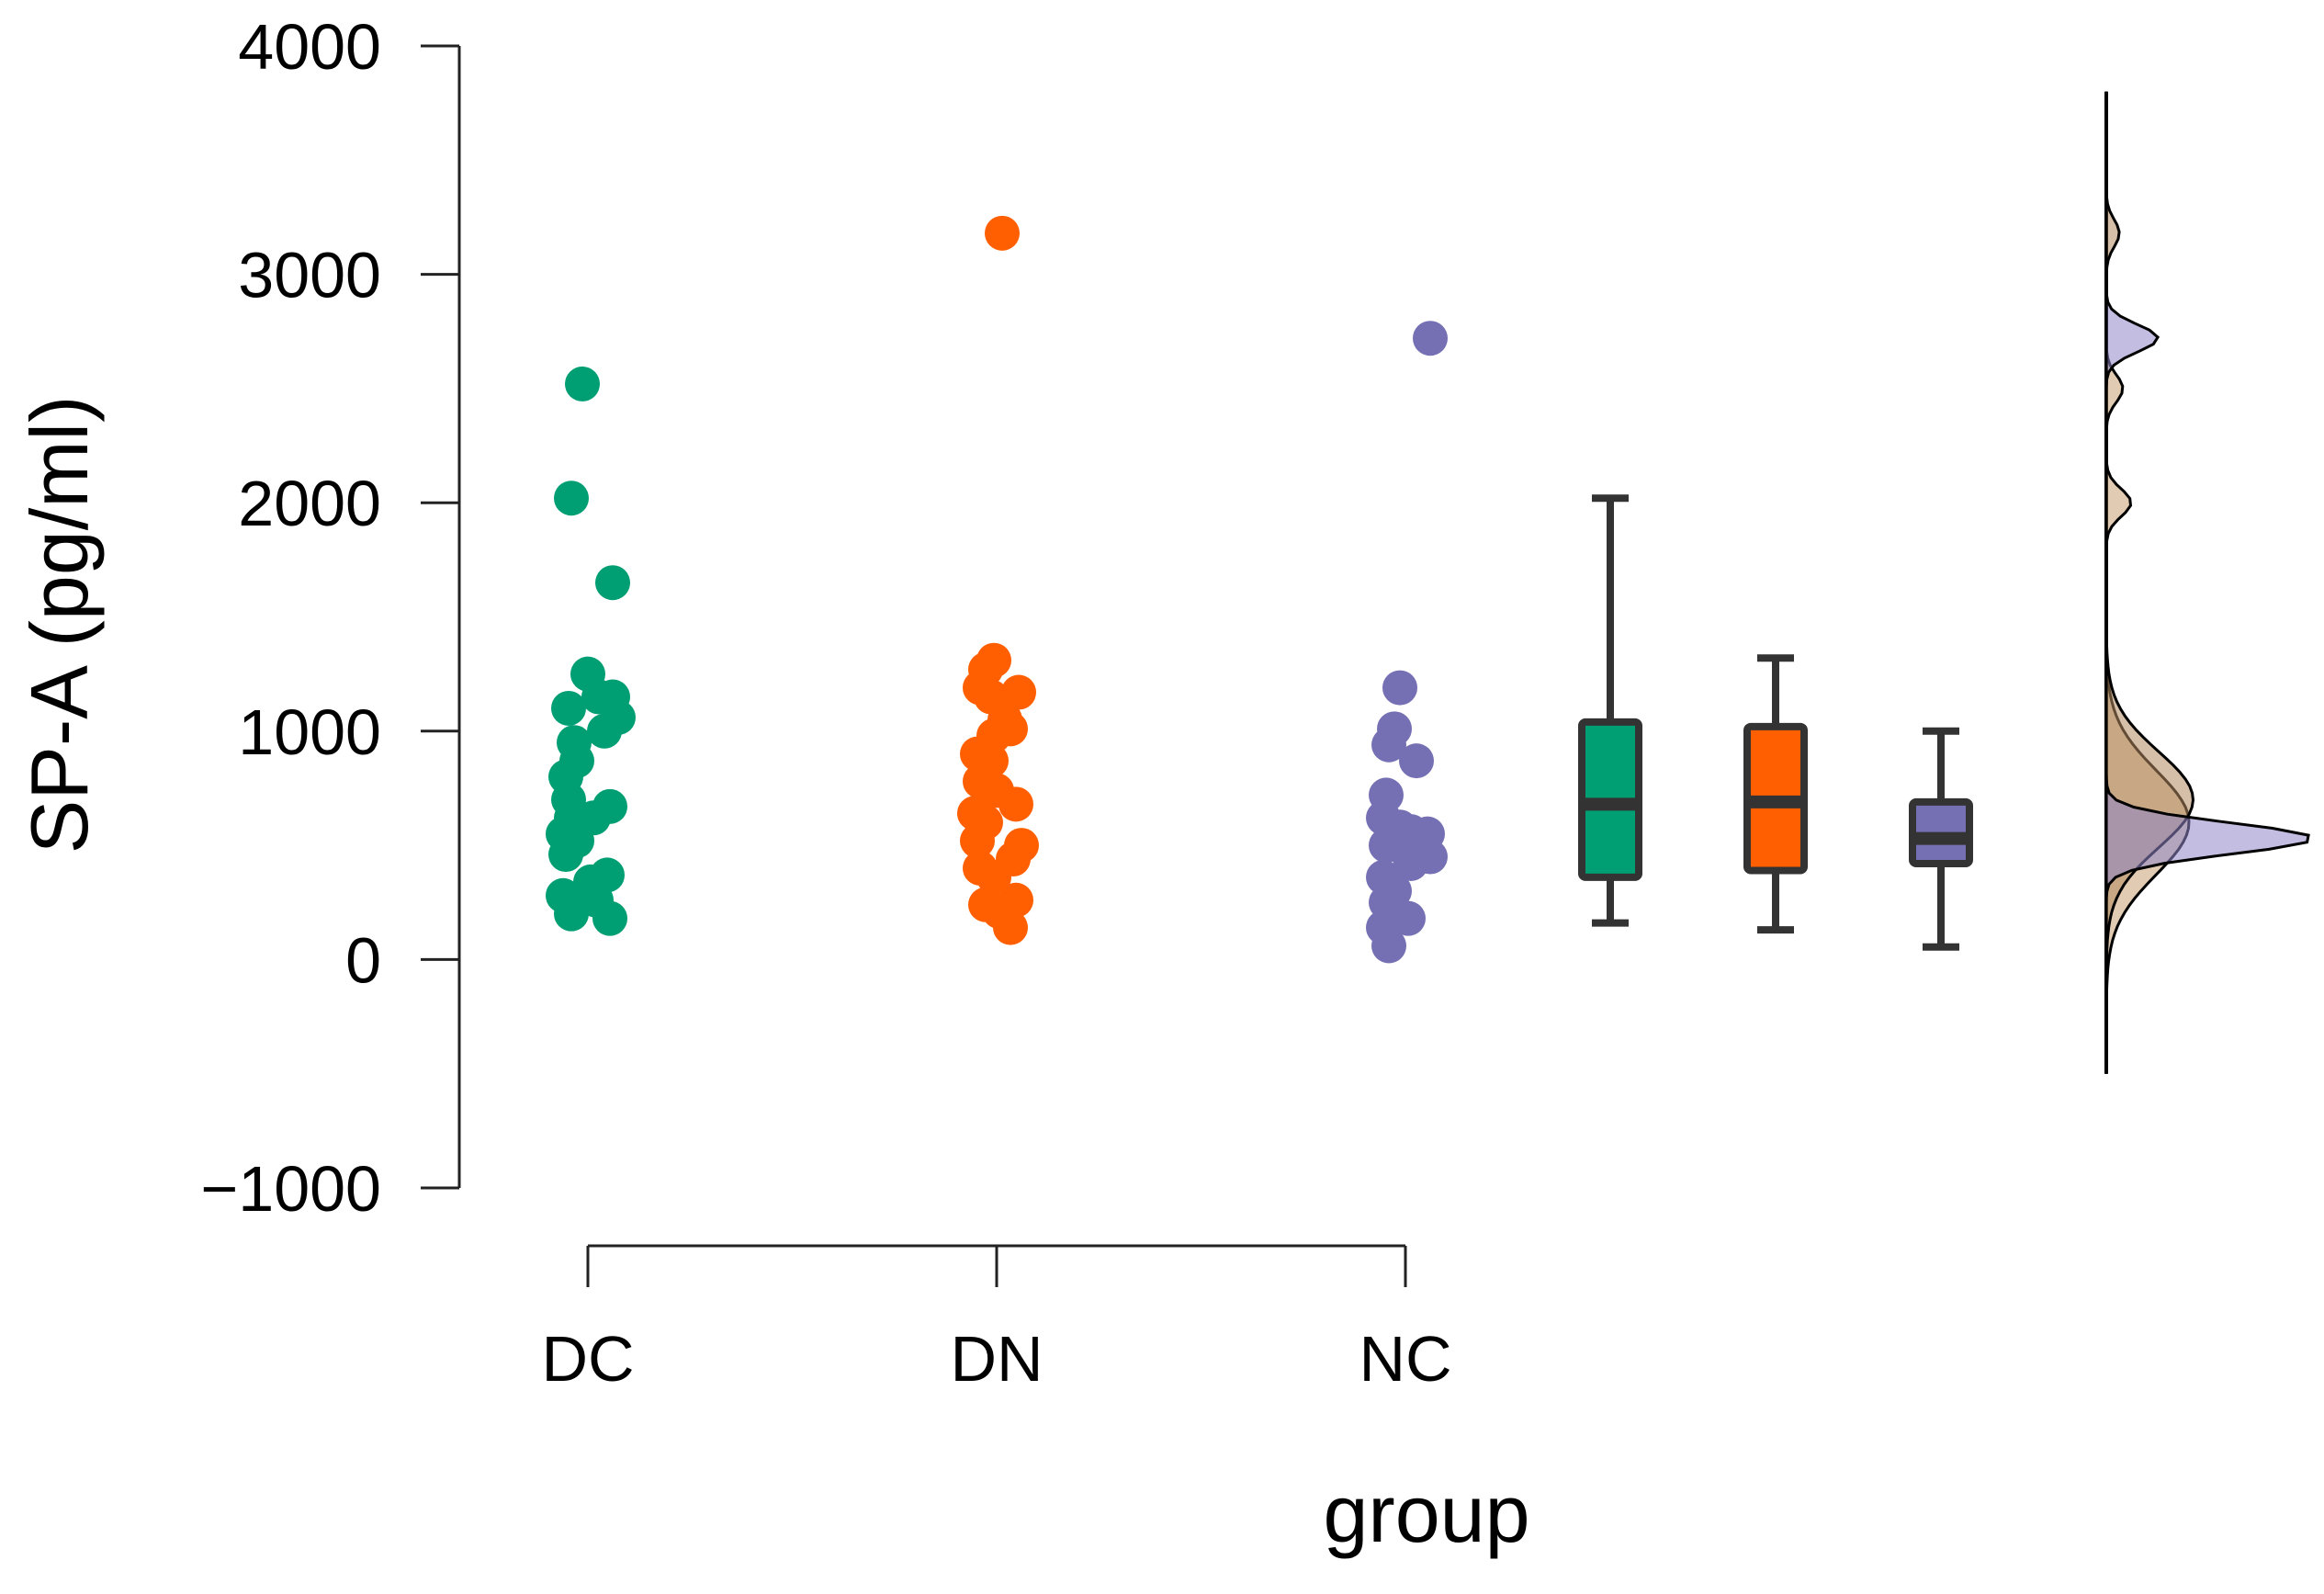  I want to click on y-tick-label: 3000, so click(309, 275).